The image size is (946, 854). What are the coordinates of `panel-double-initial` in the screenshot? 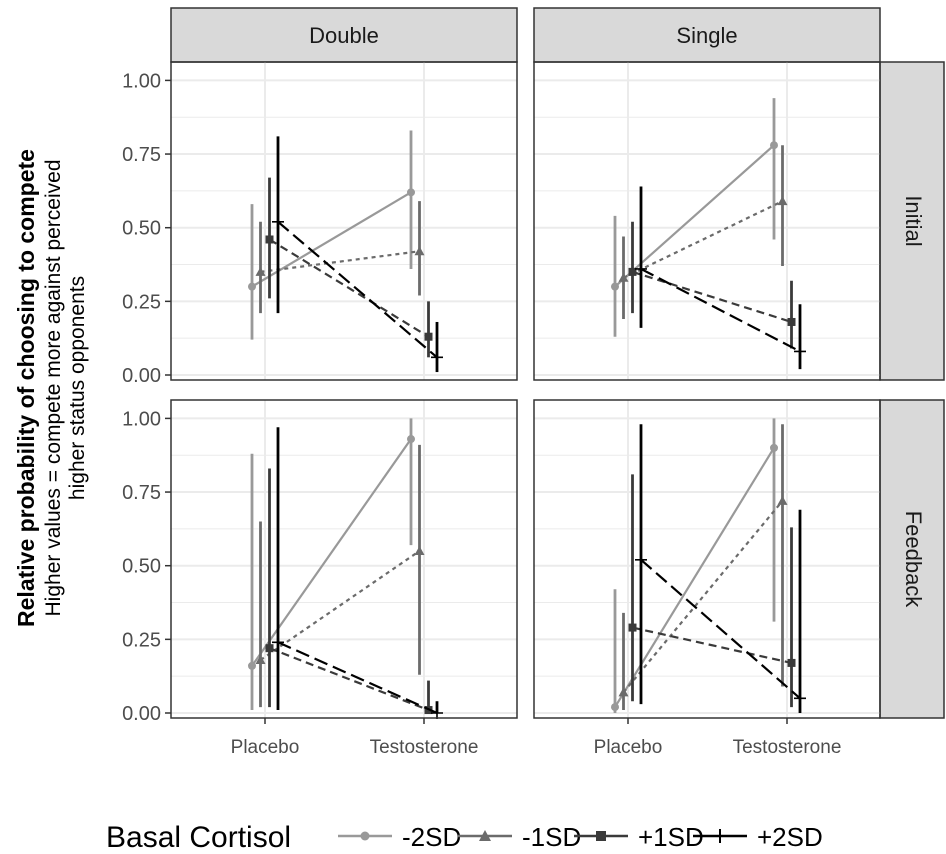 It's located at (344, 221).